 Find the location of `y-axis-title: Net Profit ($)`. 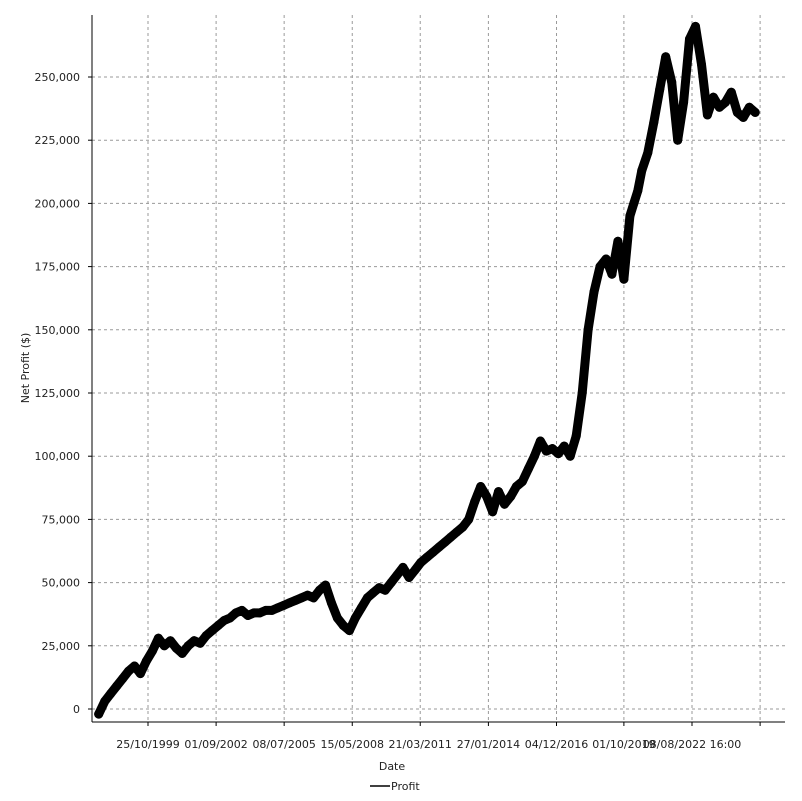

y-axis-title: Net Profit ($) is located at coordinates (25, 368).